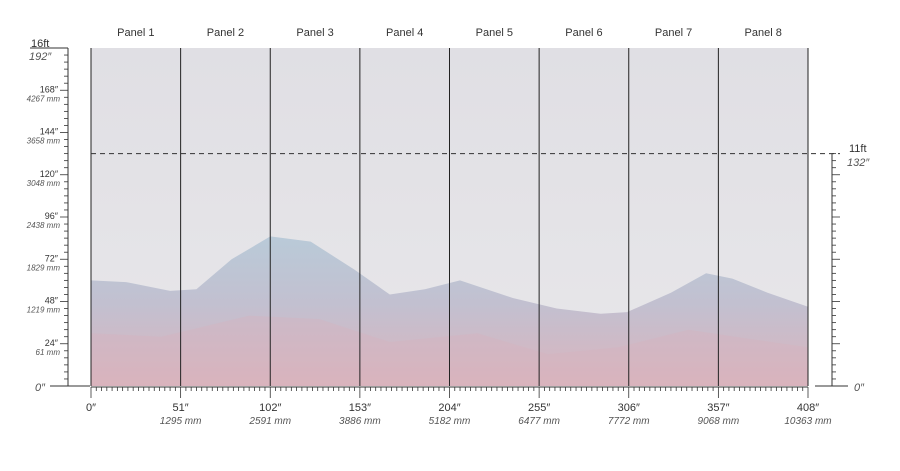  Describe the element at coordinates (808, 408) in the screenshot. I see `bottom-ruler-label: 408″` at that location.